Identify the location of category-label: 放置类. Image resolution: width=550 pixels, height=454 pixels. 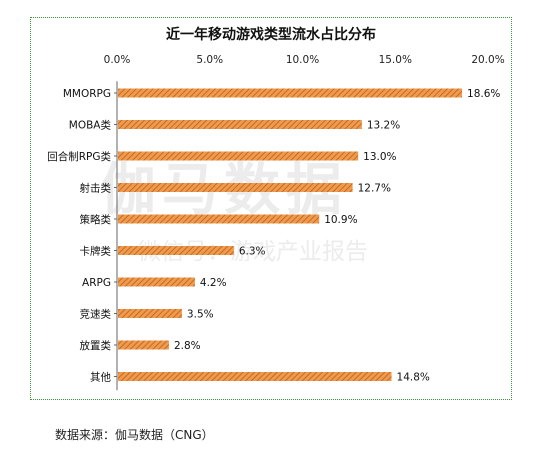
(96, 345).